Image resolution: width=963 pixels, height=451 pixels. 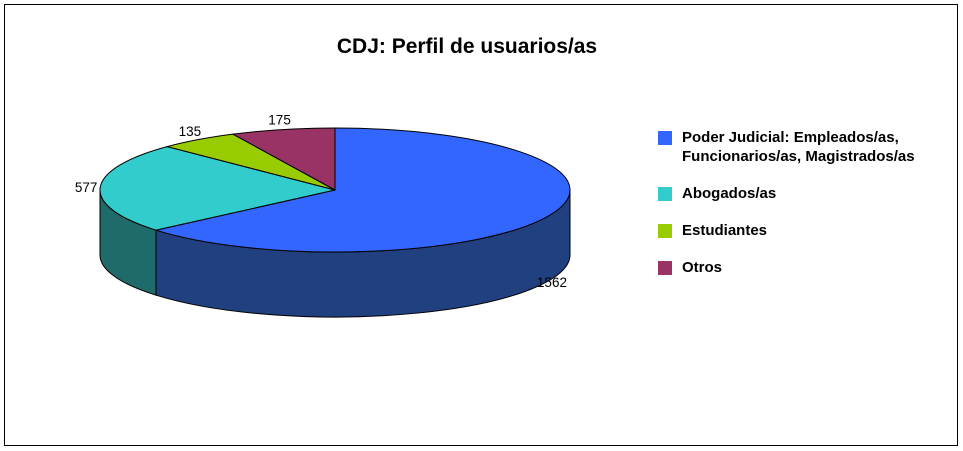 What do you see at coordinates (729, 193) in the screenshot?
I see `legend-item-label: Abogados/as` at bounding box center [729, 193].